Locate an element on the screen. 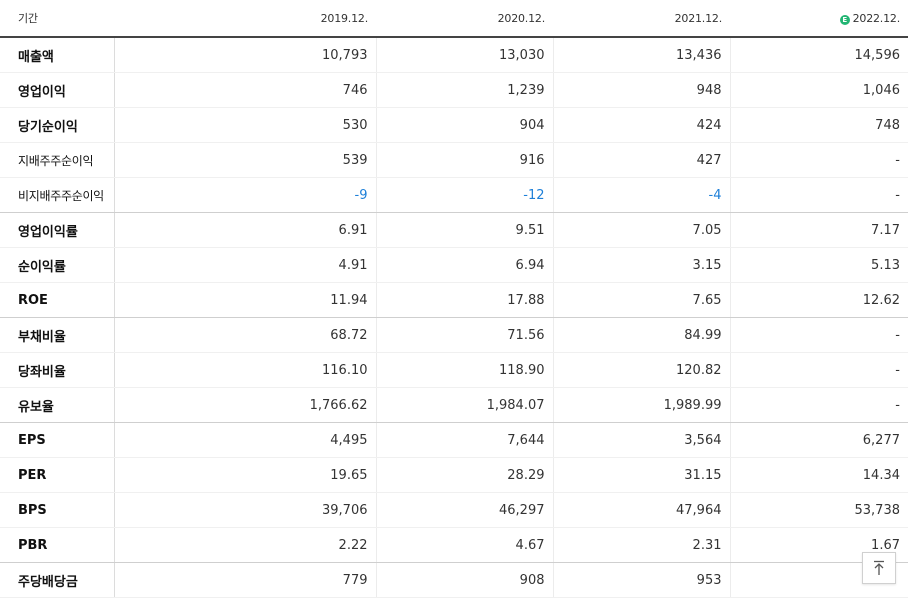  table-row: 순이익률 4.91 6.94 3.15 5.13 is located at coordinates (454, 265).